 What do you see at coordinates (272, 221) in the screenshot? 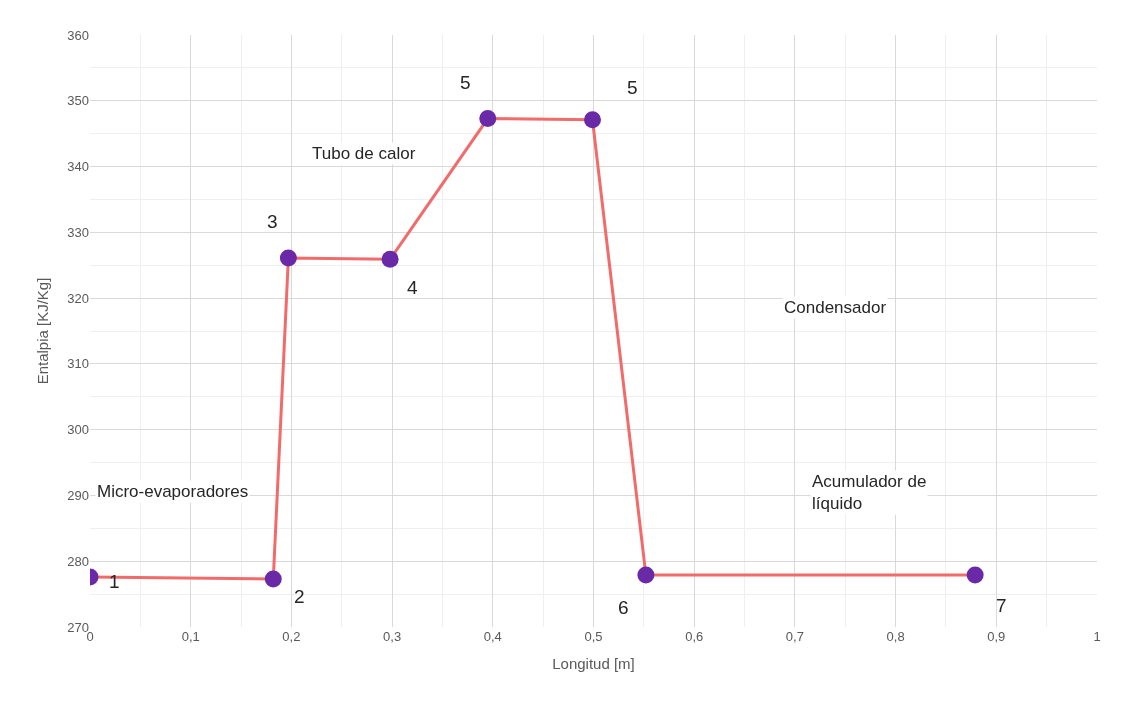
I see `annotation: 3` at bounding box center [272, 221].